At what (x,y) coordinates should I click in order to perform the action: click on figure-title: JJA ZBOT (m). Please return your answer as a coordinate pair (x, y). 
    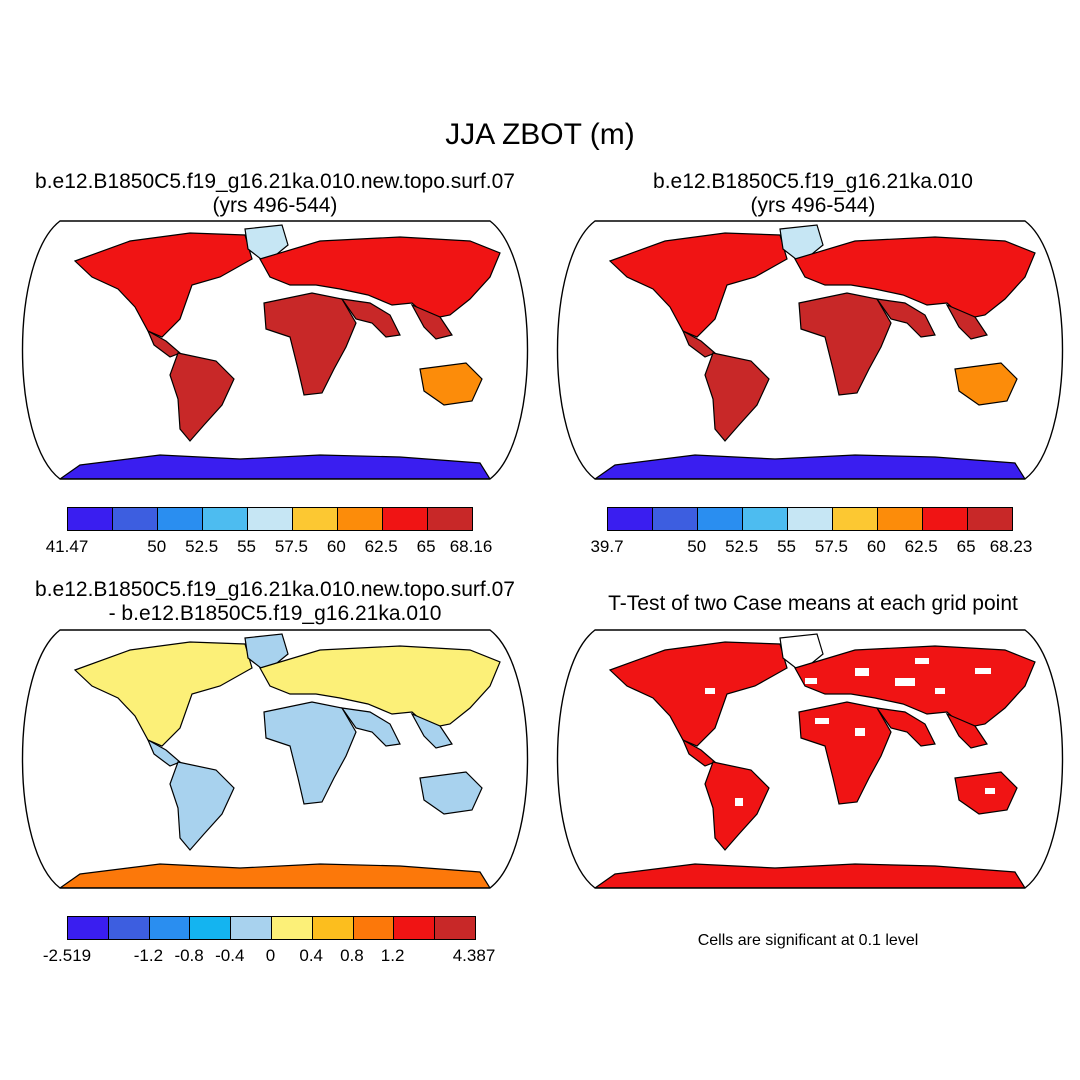
    Looking at the image, I should click on (540, 134).